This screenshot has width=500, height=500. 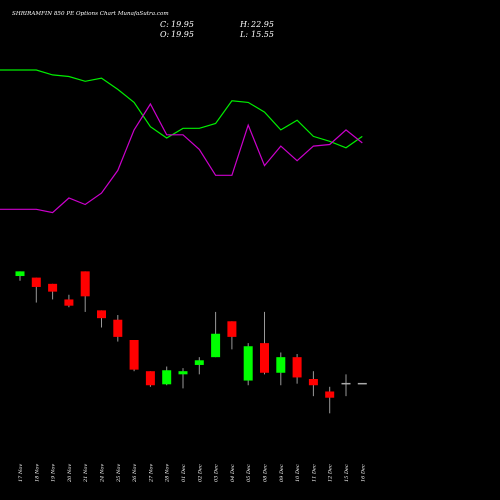 I want to click on x-tick-label: 09 Dec, so click(x=282, y=473).